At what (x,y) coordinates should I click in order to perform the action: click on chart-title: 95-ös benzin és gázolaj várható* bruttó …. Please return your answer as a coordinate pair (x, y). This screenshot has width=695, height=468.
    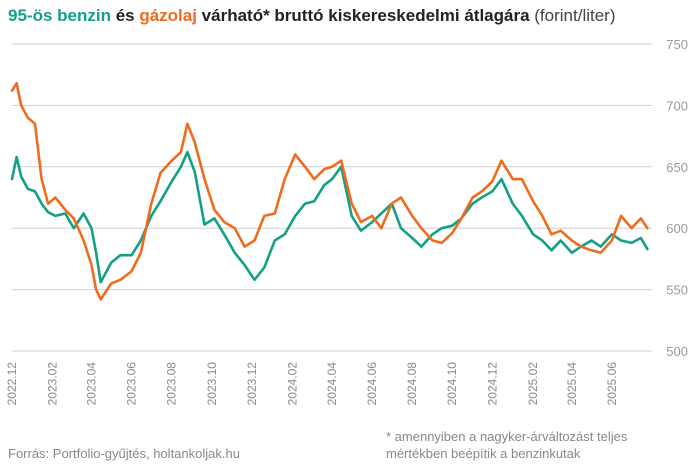
    Looking at the image, I should click on (312, 16).